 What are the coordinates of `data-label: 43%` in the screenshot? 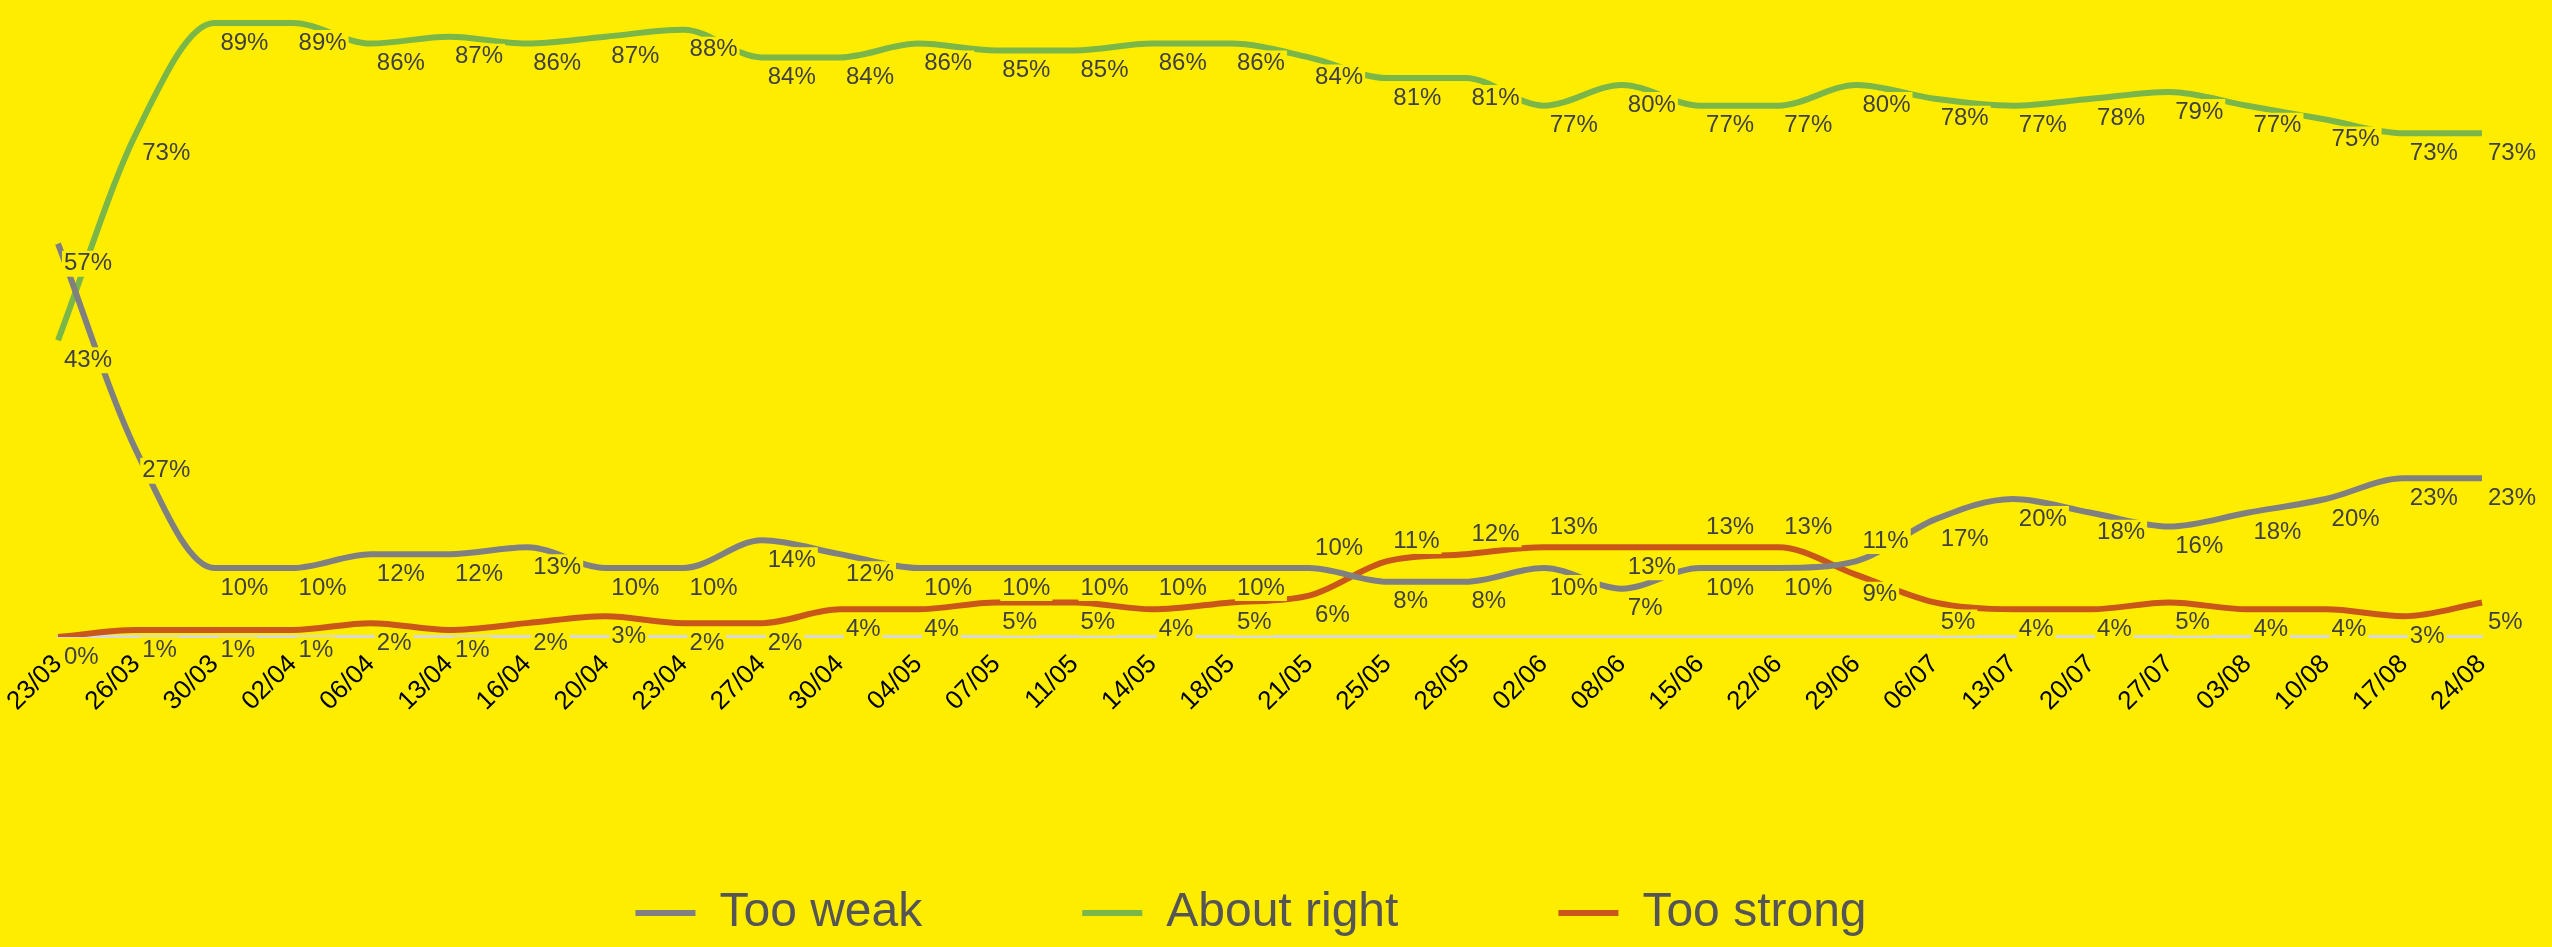 It's located at (88, 358).